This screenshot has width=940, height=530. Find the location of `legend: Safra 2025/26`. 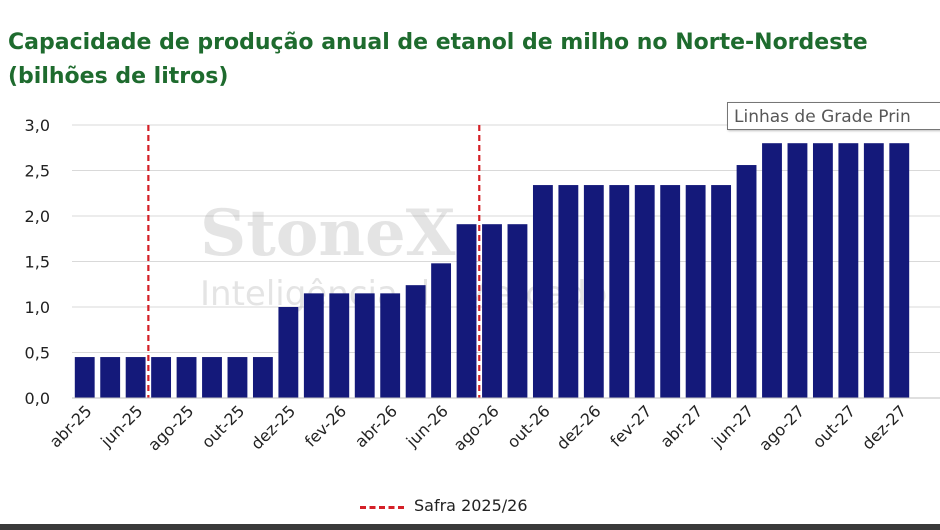

legend: Safra 2025/26 is located at coordinates (470, 507).